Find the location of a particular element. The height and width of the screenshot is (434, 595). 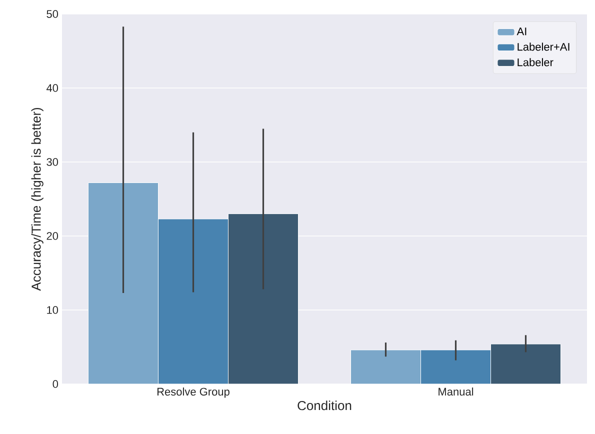

x-tick-label: Resolve Group is located at coordinates (193, 393).